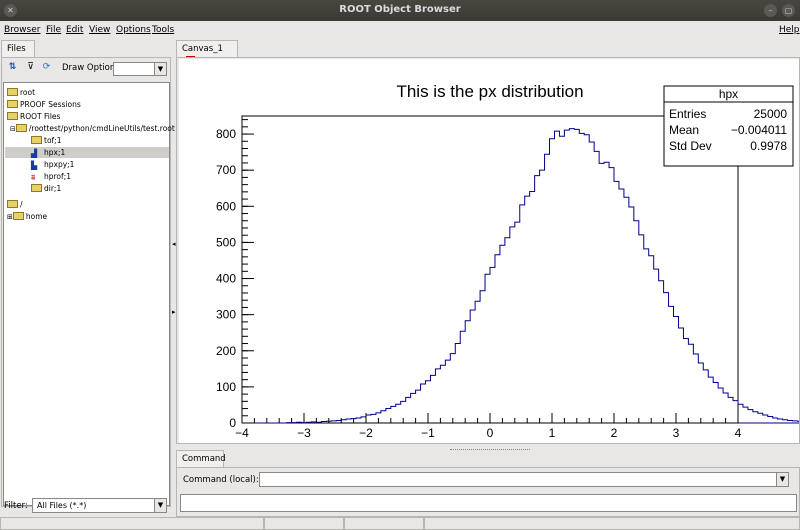  I want to click on tab-canvas: Canvas_1✕, so click(207, 52).